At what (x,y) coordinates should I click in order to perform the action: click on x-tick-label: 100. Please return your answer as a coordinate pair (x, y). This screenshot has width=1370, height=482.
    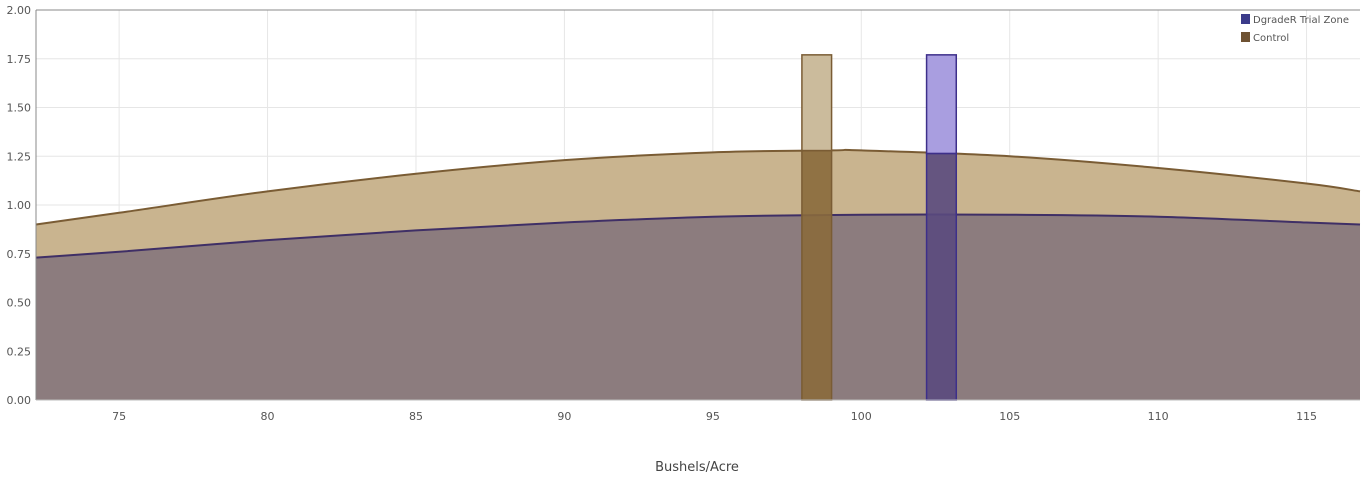
    Looking at the image, I should click on (861, 416).